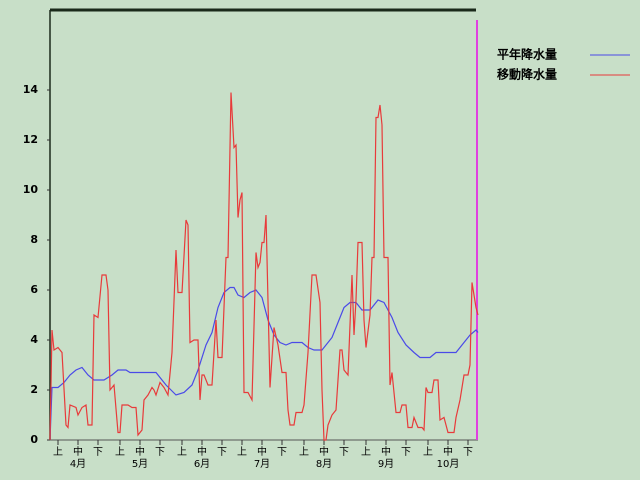 This screenshot has width=640, height=480. What do you see at coordinates (30, 139) in the screenshot?
I see `y-tick-label: 12` at bounding box center [30, 139].